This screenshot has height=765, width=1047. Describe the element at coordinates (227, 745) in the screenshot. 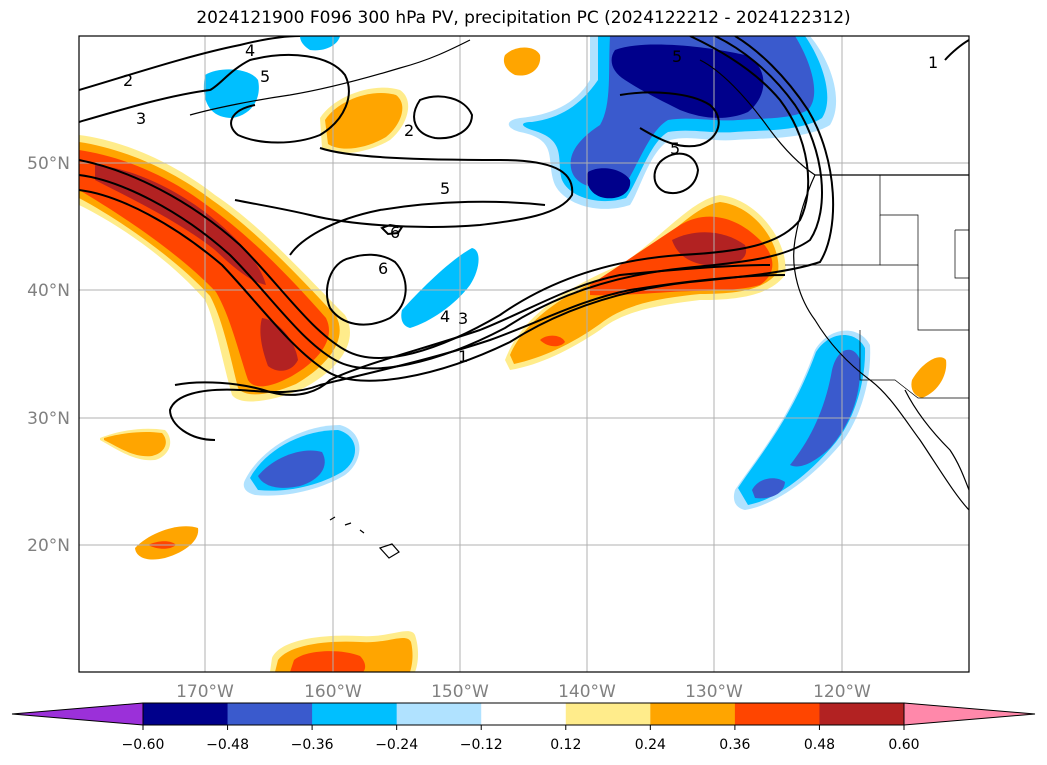

I see `colorbar-tick-label: −0.48` at that location.